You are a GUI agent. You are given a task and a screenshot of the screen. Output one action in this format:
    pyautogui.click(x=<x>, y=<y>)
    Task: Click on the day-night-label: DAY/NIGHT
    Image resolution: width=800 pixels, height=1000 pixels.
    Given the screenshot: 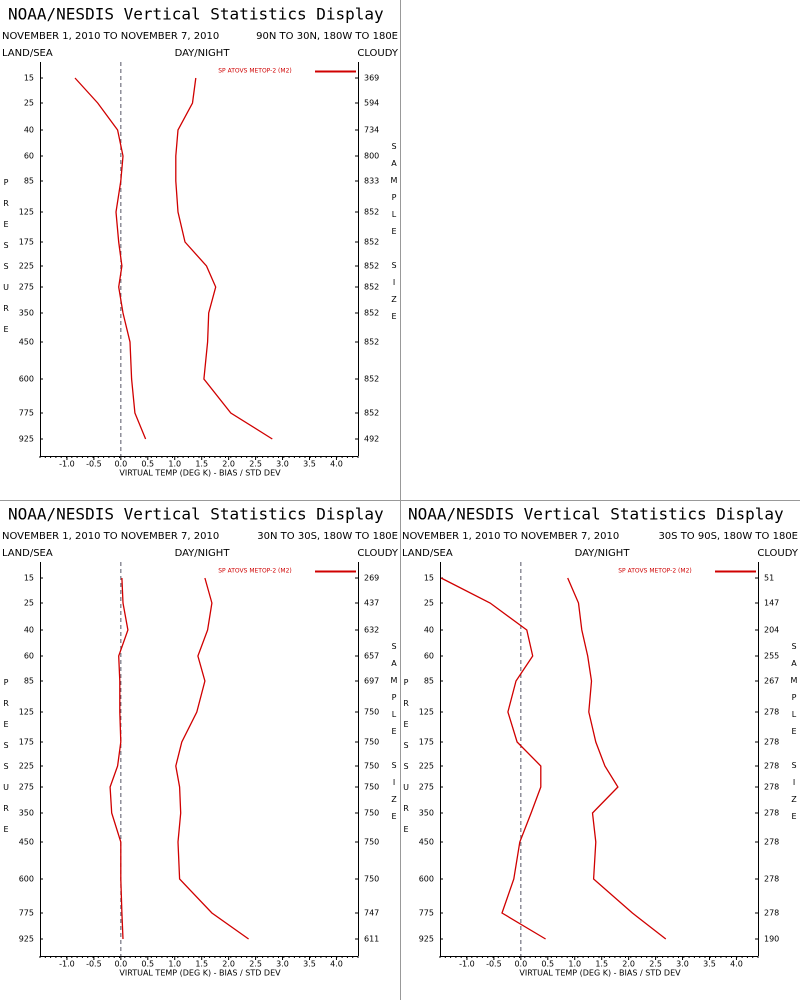 What is the action you would take?
    pyautogui.click(x=603, y=553)
    